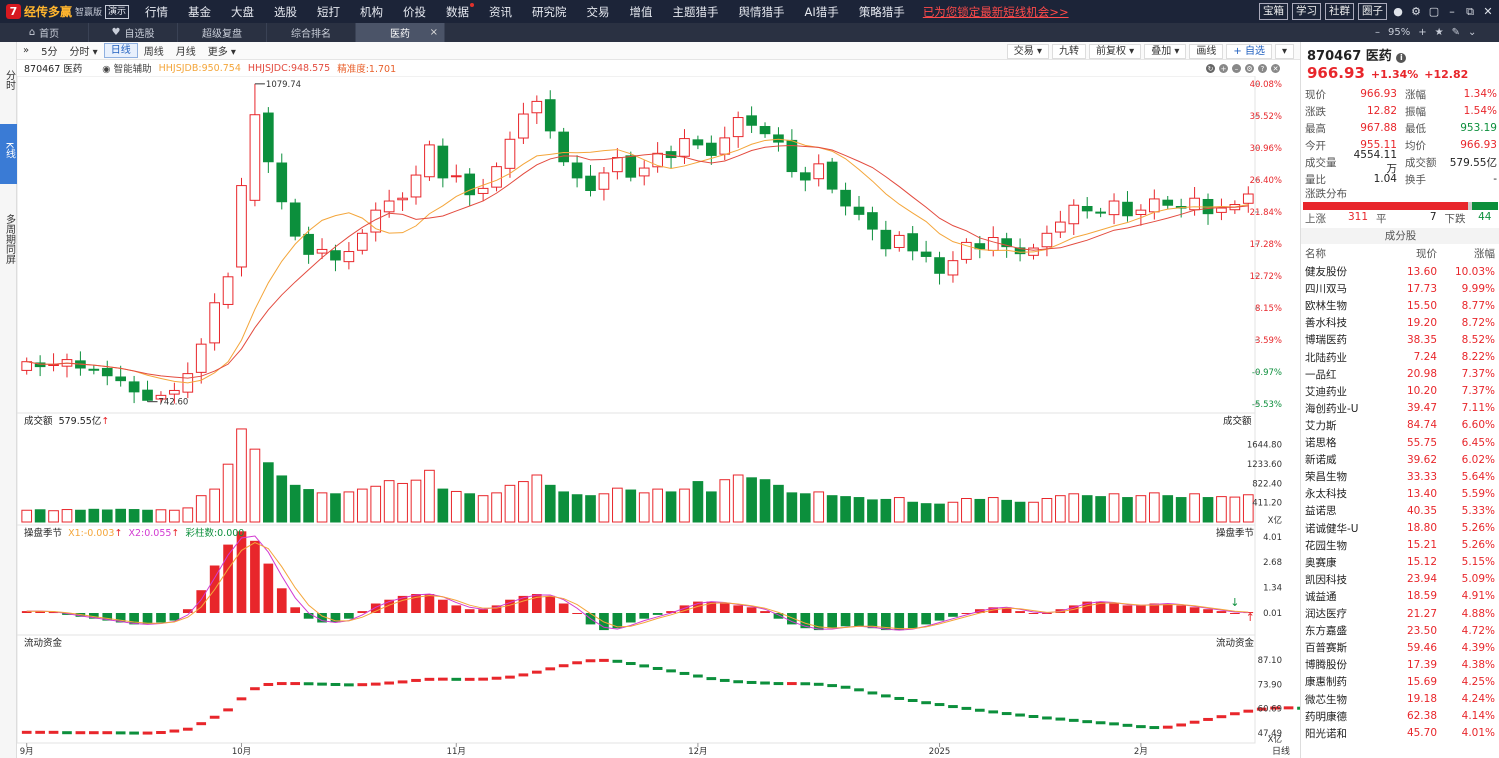 The width and height of the screenshot is (1499, 758). I want to click on constituent-row: 益诺思 40.35 5.33%, so click(1400, 511).